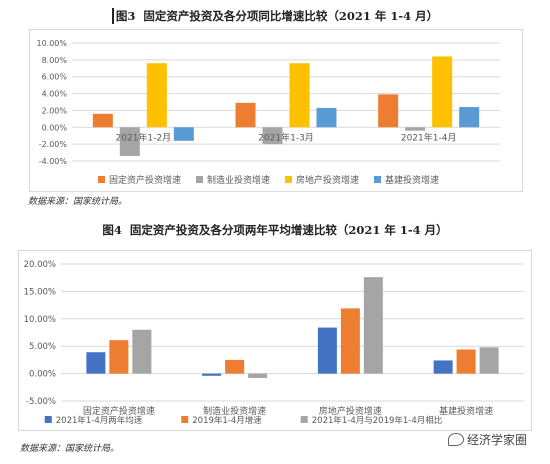 This screenshot has width=550, height=464. Describe the element at coordinates (40, 292) in the screenshot. I see `y-tick-label: 15.00%` at that location.